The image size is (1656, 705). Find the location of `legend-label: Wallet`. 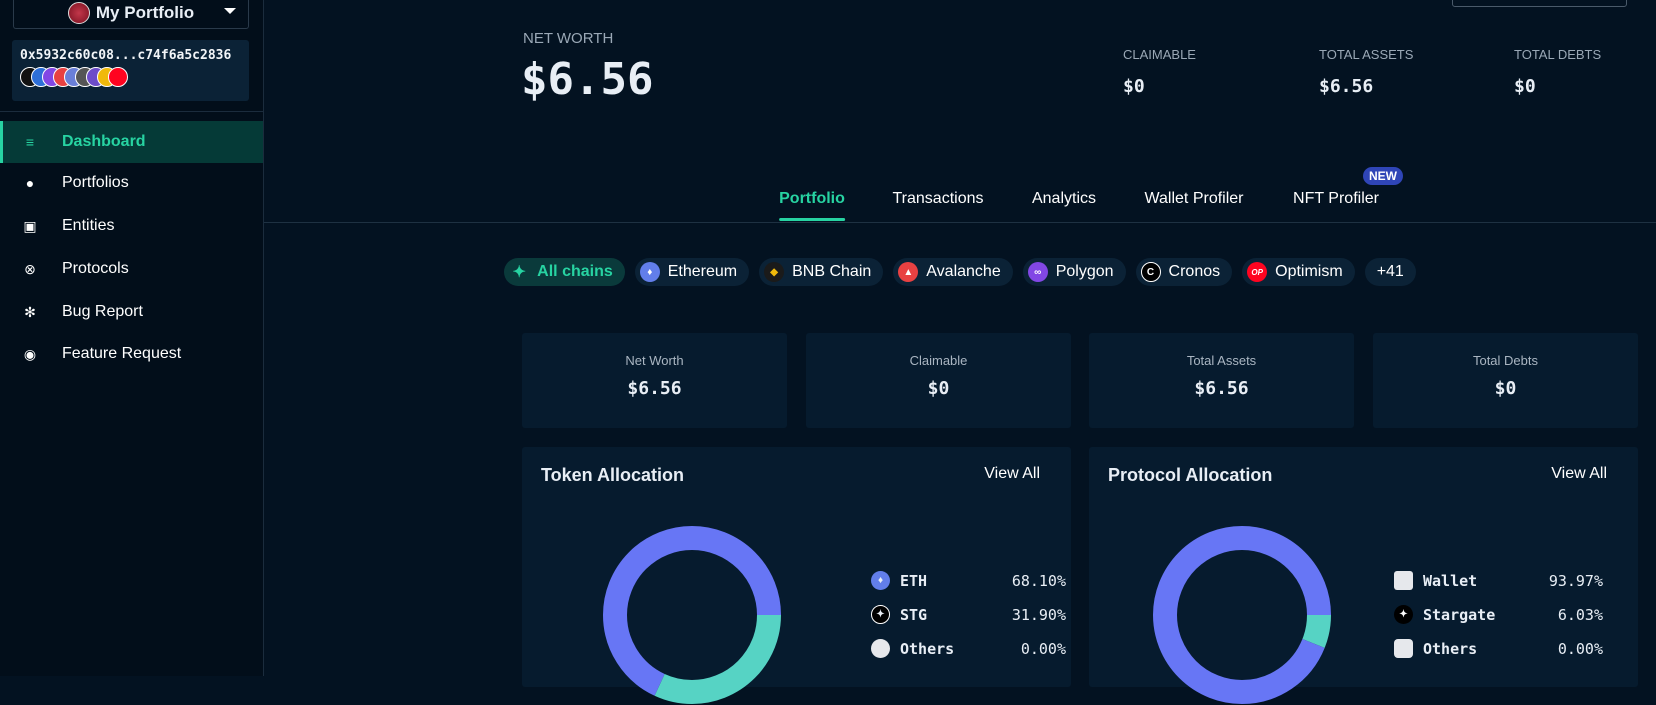

legend-label: Wallet is located at coordinates (1450, 580).